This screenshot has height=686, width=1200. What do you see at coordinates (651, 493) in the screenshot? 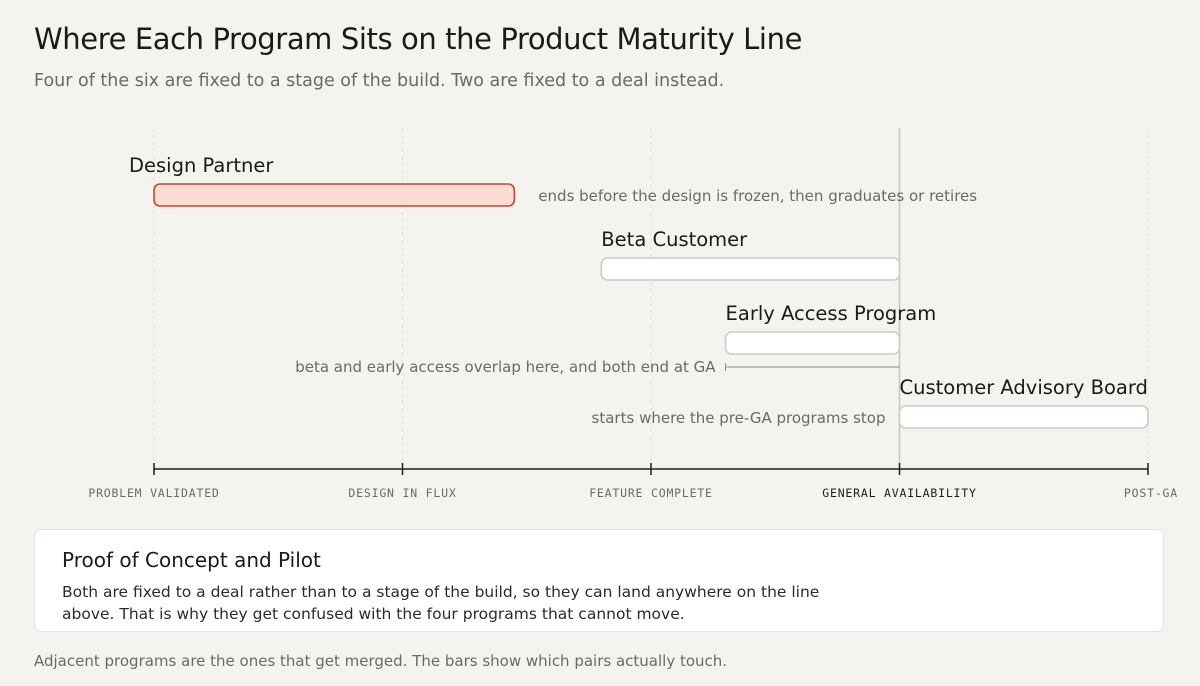
I see `axis-label-feature-complete: FEATURE COMPLETE` at bounding box center [651, 493].